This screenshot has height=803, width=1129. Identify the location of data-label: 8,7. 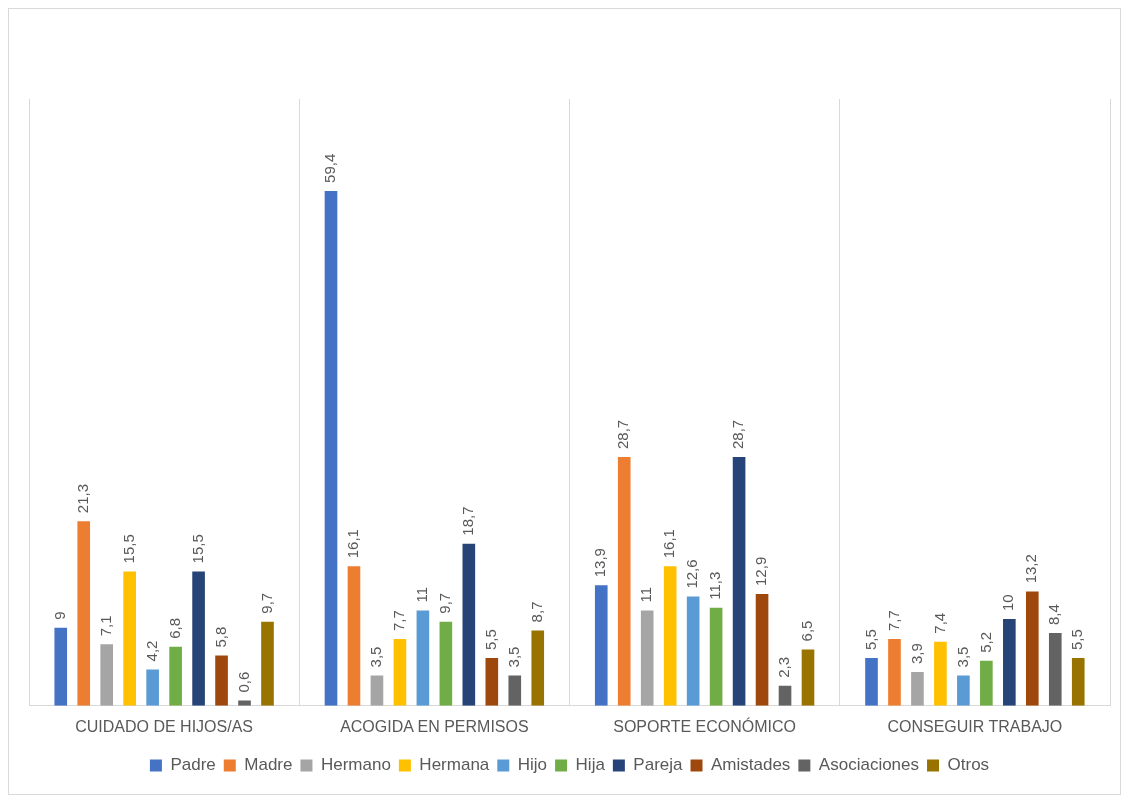
(536, 612).